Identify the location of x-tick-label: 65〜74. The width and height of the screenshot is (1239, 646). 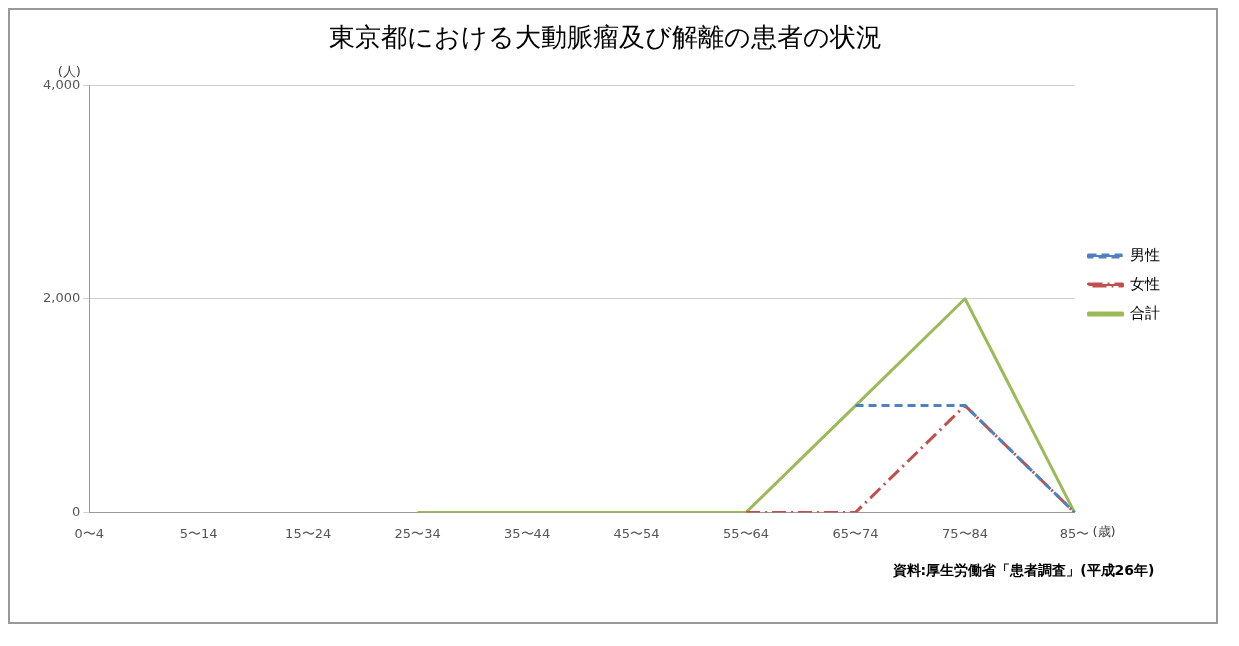
(855, 533).